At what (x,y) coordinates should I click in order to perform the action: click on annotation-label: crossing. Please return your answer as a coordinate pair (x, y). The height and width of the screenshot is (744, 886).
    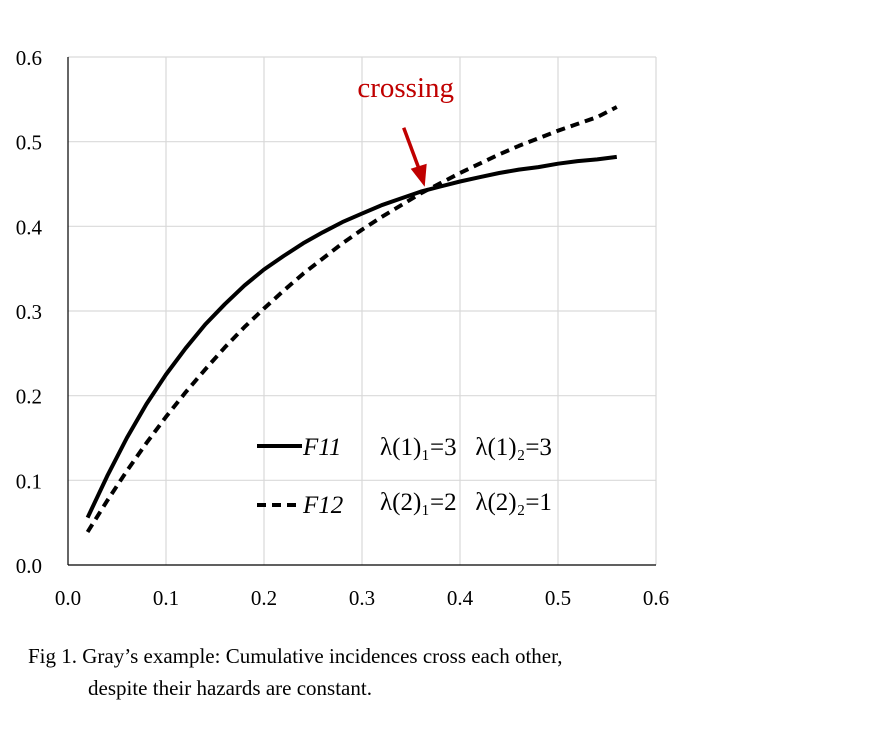
    Looking at the image, I should click on (405, 88).